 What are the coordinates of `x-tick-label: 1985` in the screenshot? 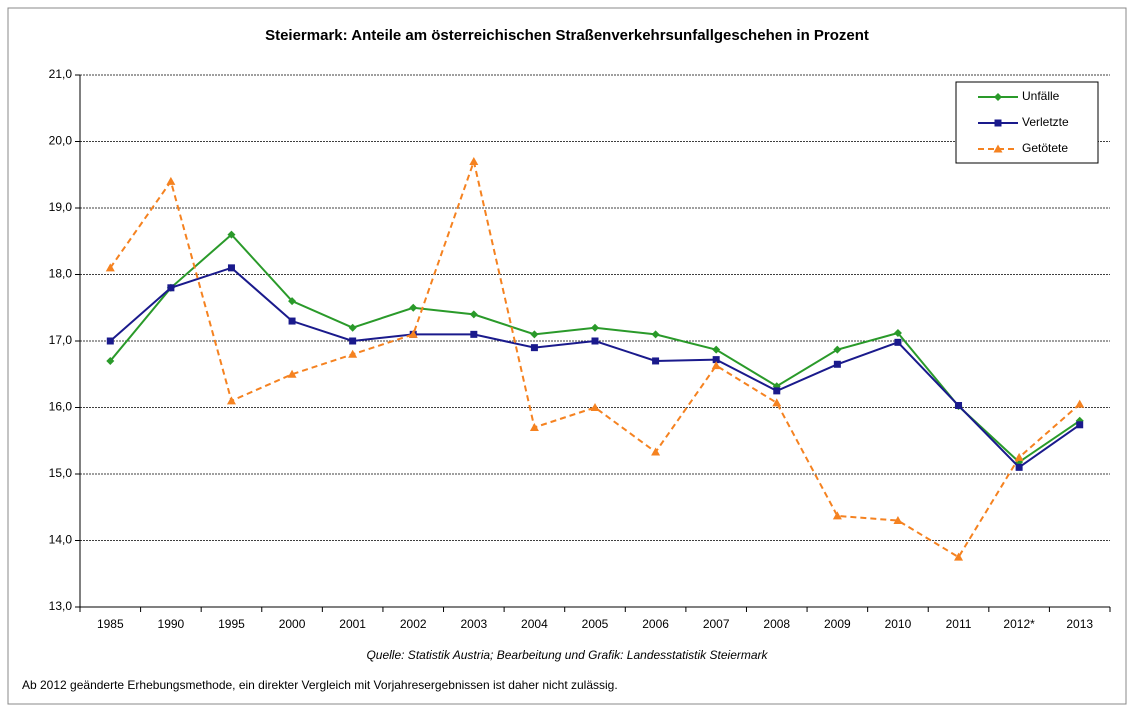 It's located at (110, 624).